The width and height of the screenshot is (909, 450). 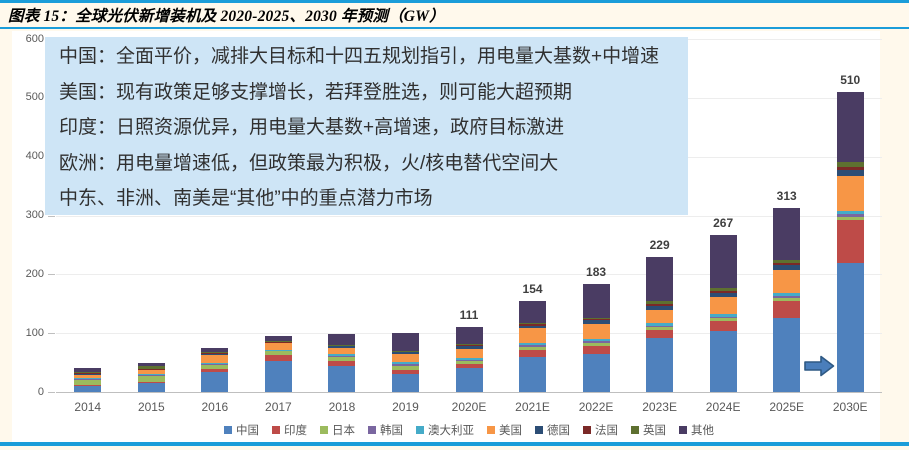 What do you see at coordinates (469, 392) in the screenshot?
I see `x-axis-line` at bounding box center [469, 392].